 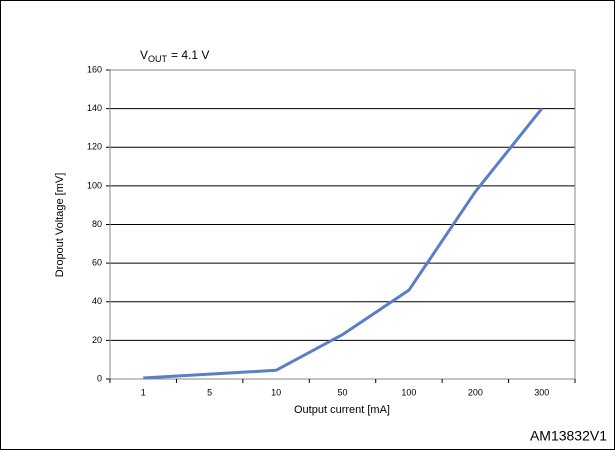 I want to click on x-tick-label: 5, so click(x=209, y=392).